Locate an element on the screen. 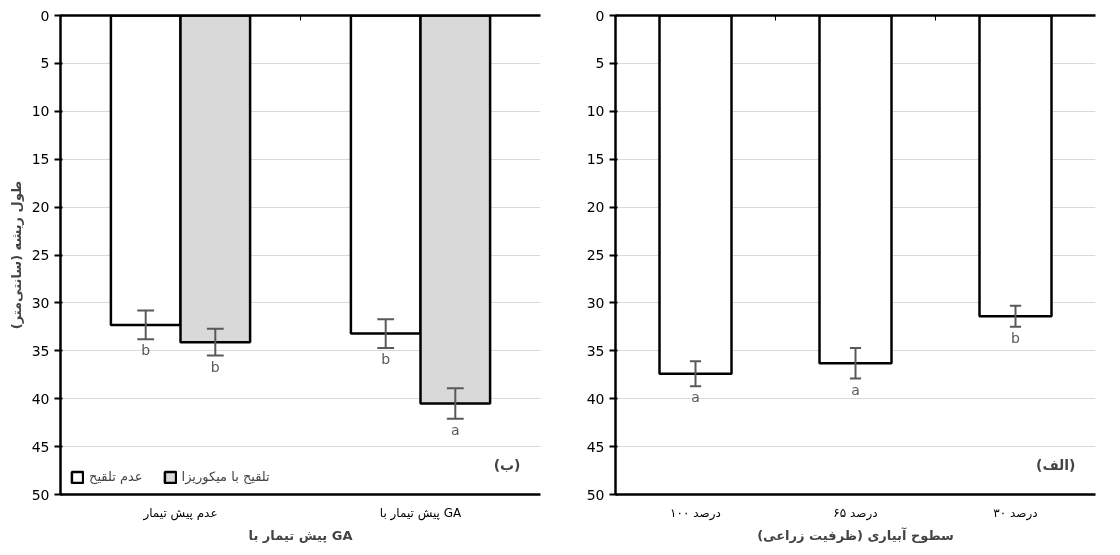 This screenshot has height=555, width=1120. legend-label: تلقیح با میکوریزا is located at coordinates (225, 476).